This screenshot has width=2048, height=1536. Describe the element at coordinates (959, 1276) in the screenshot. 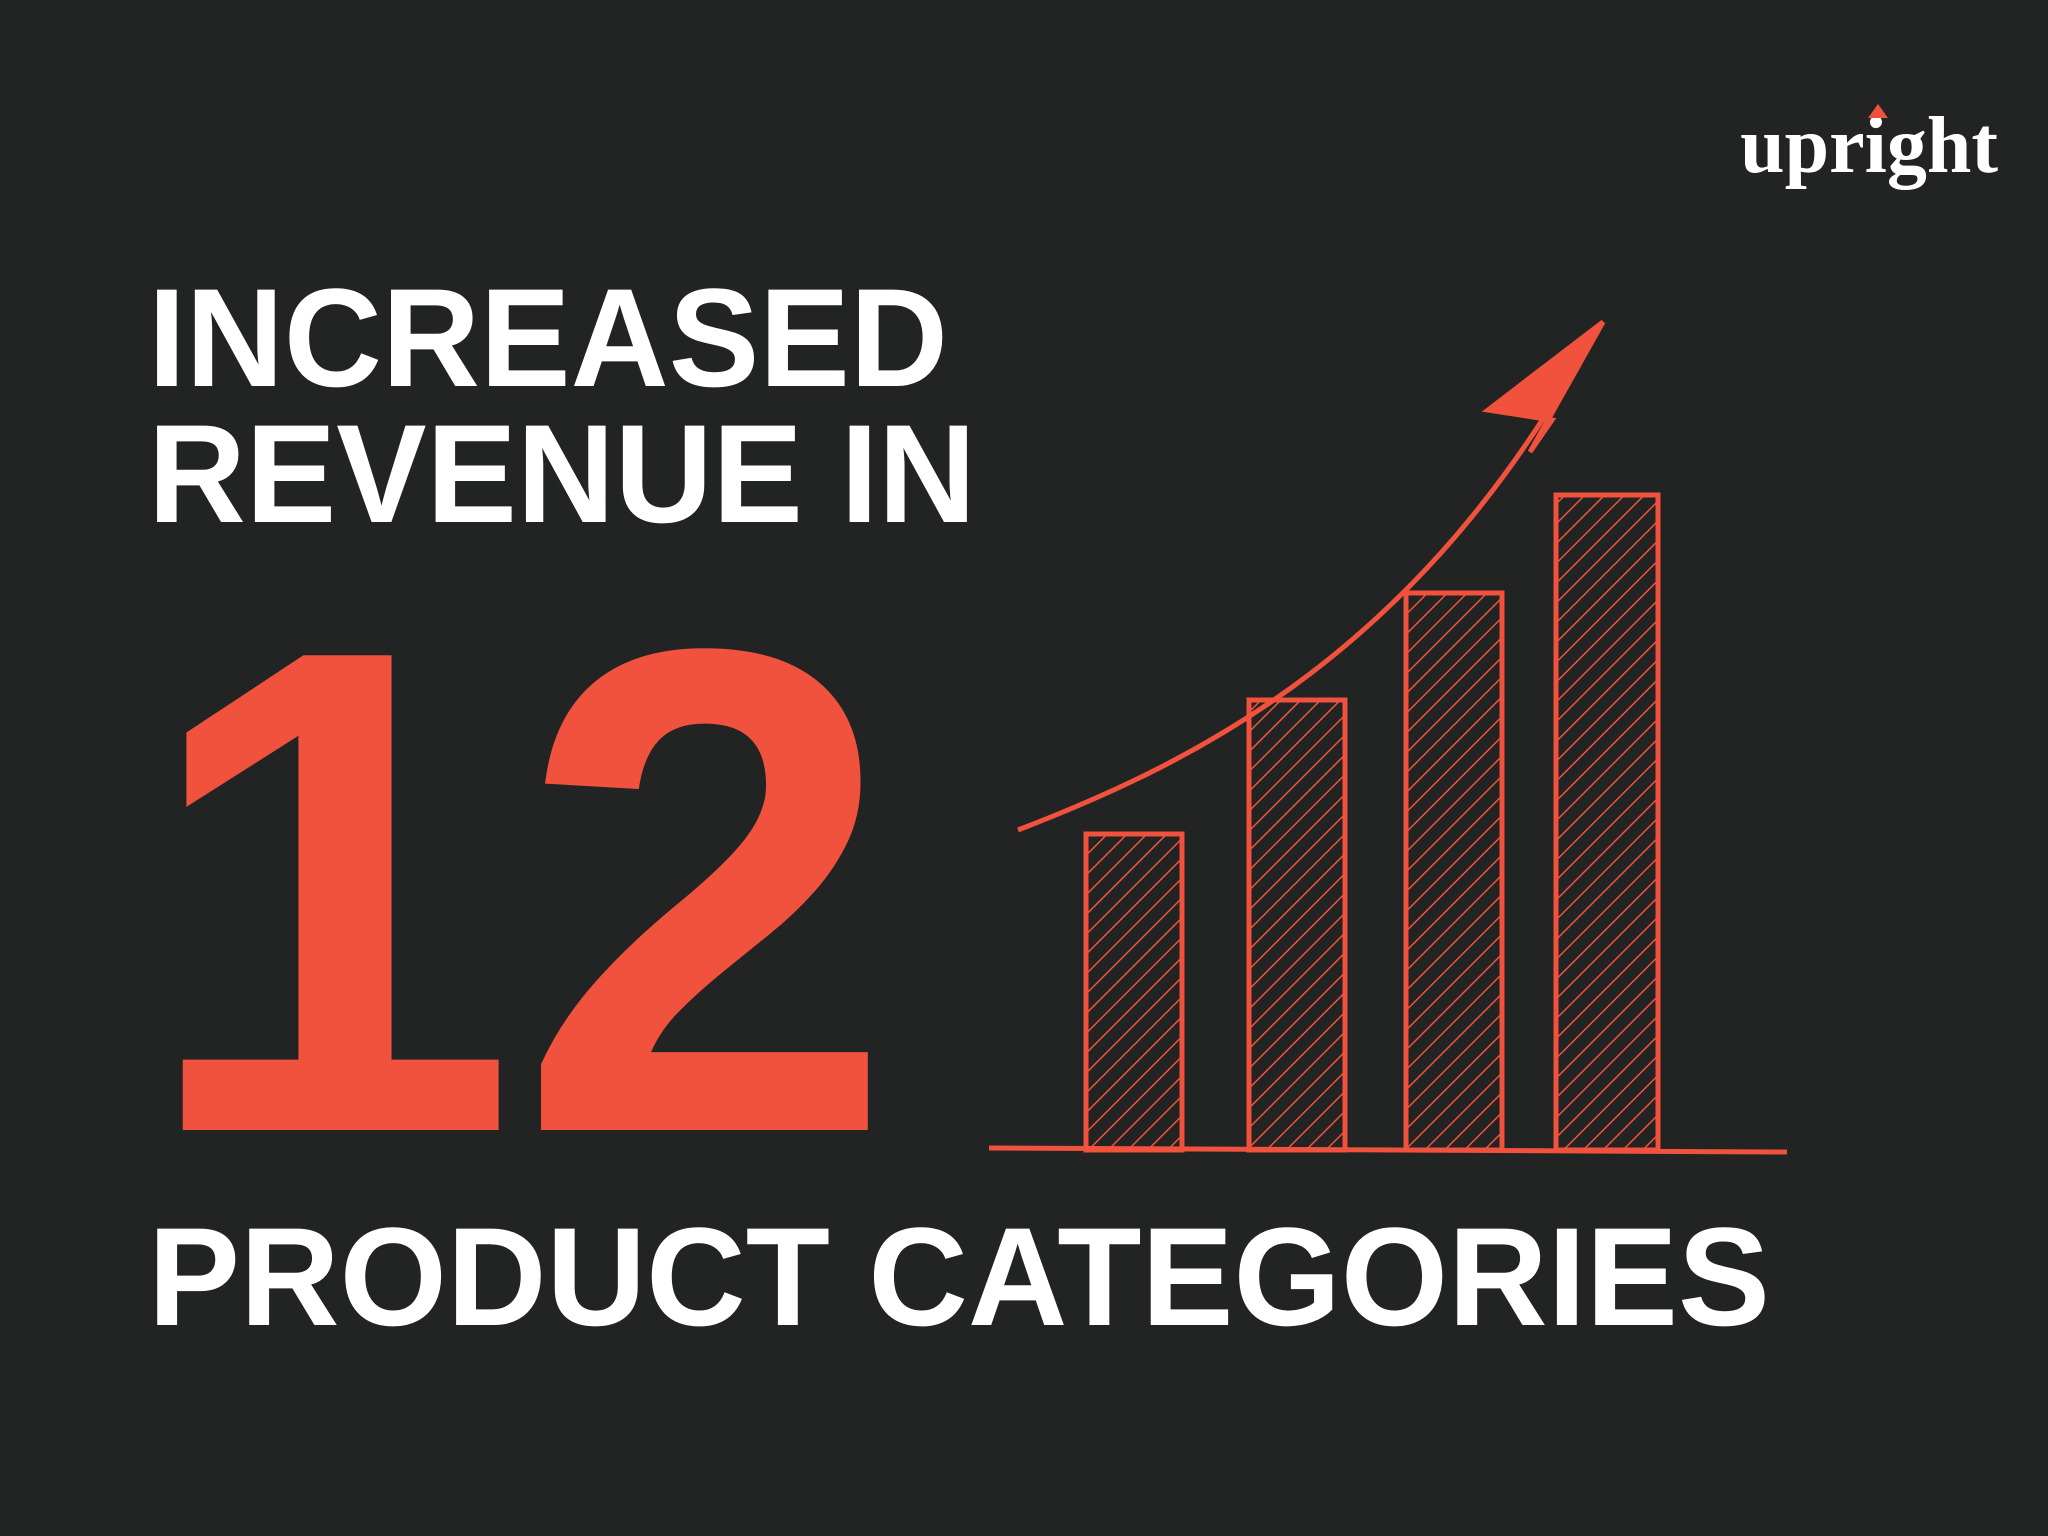

I see `subline: PRODUCT CATEGORIES` at that location.